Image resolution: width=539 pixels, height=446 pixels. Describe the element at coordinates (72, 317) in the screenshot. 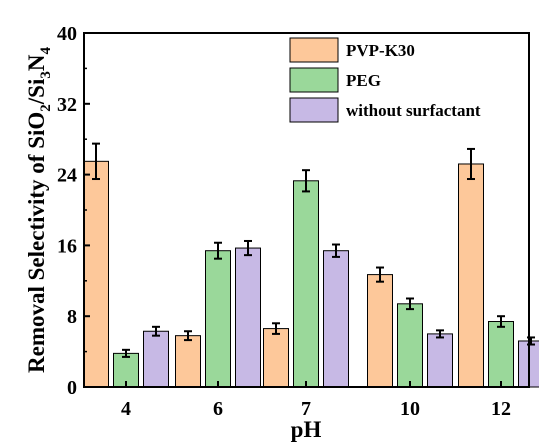

I see `y-tick-label: 8` at that location.